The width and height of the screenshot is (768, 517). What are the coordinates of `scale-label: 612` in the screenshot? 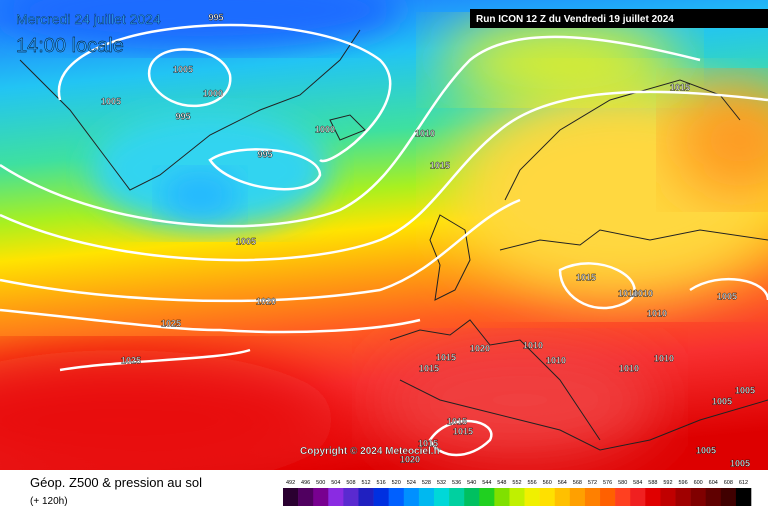 It's located at (743, 483).